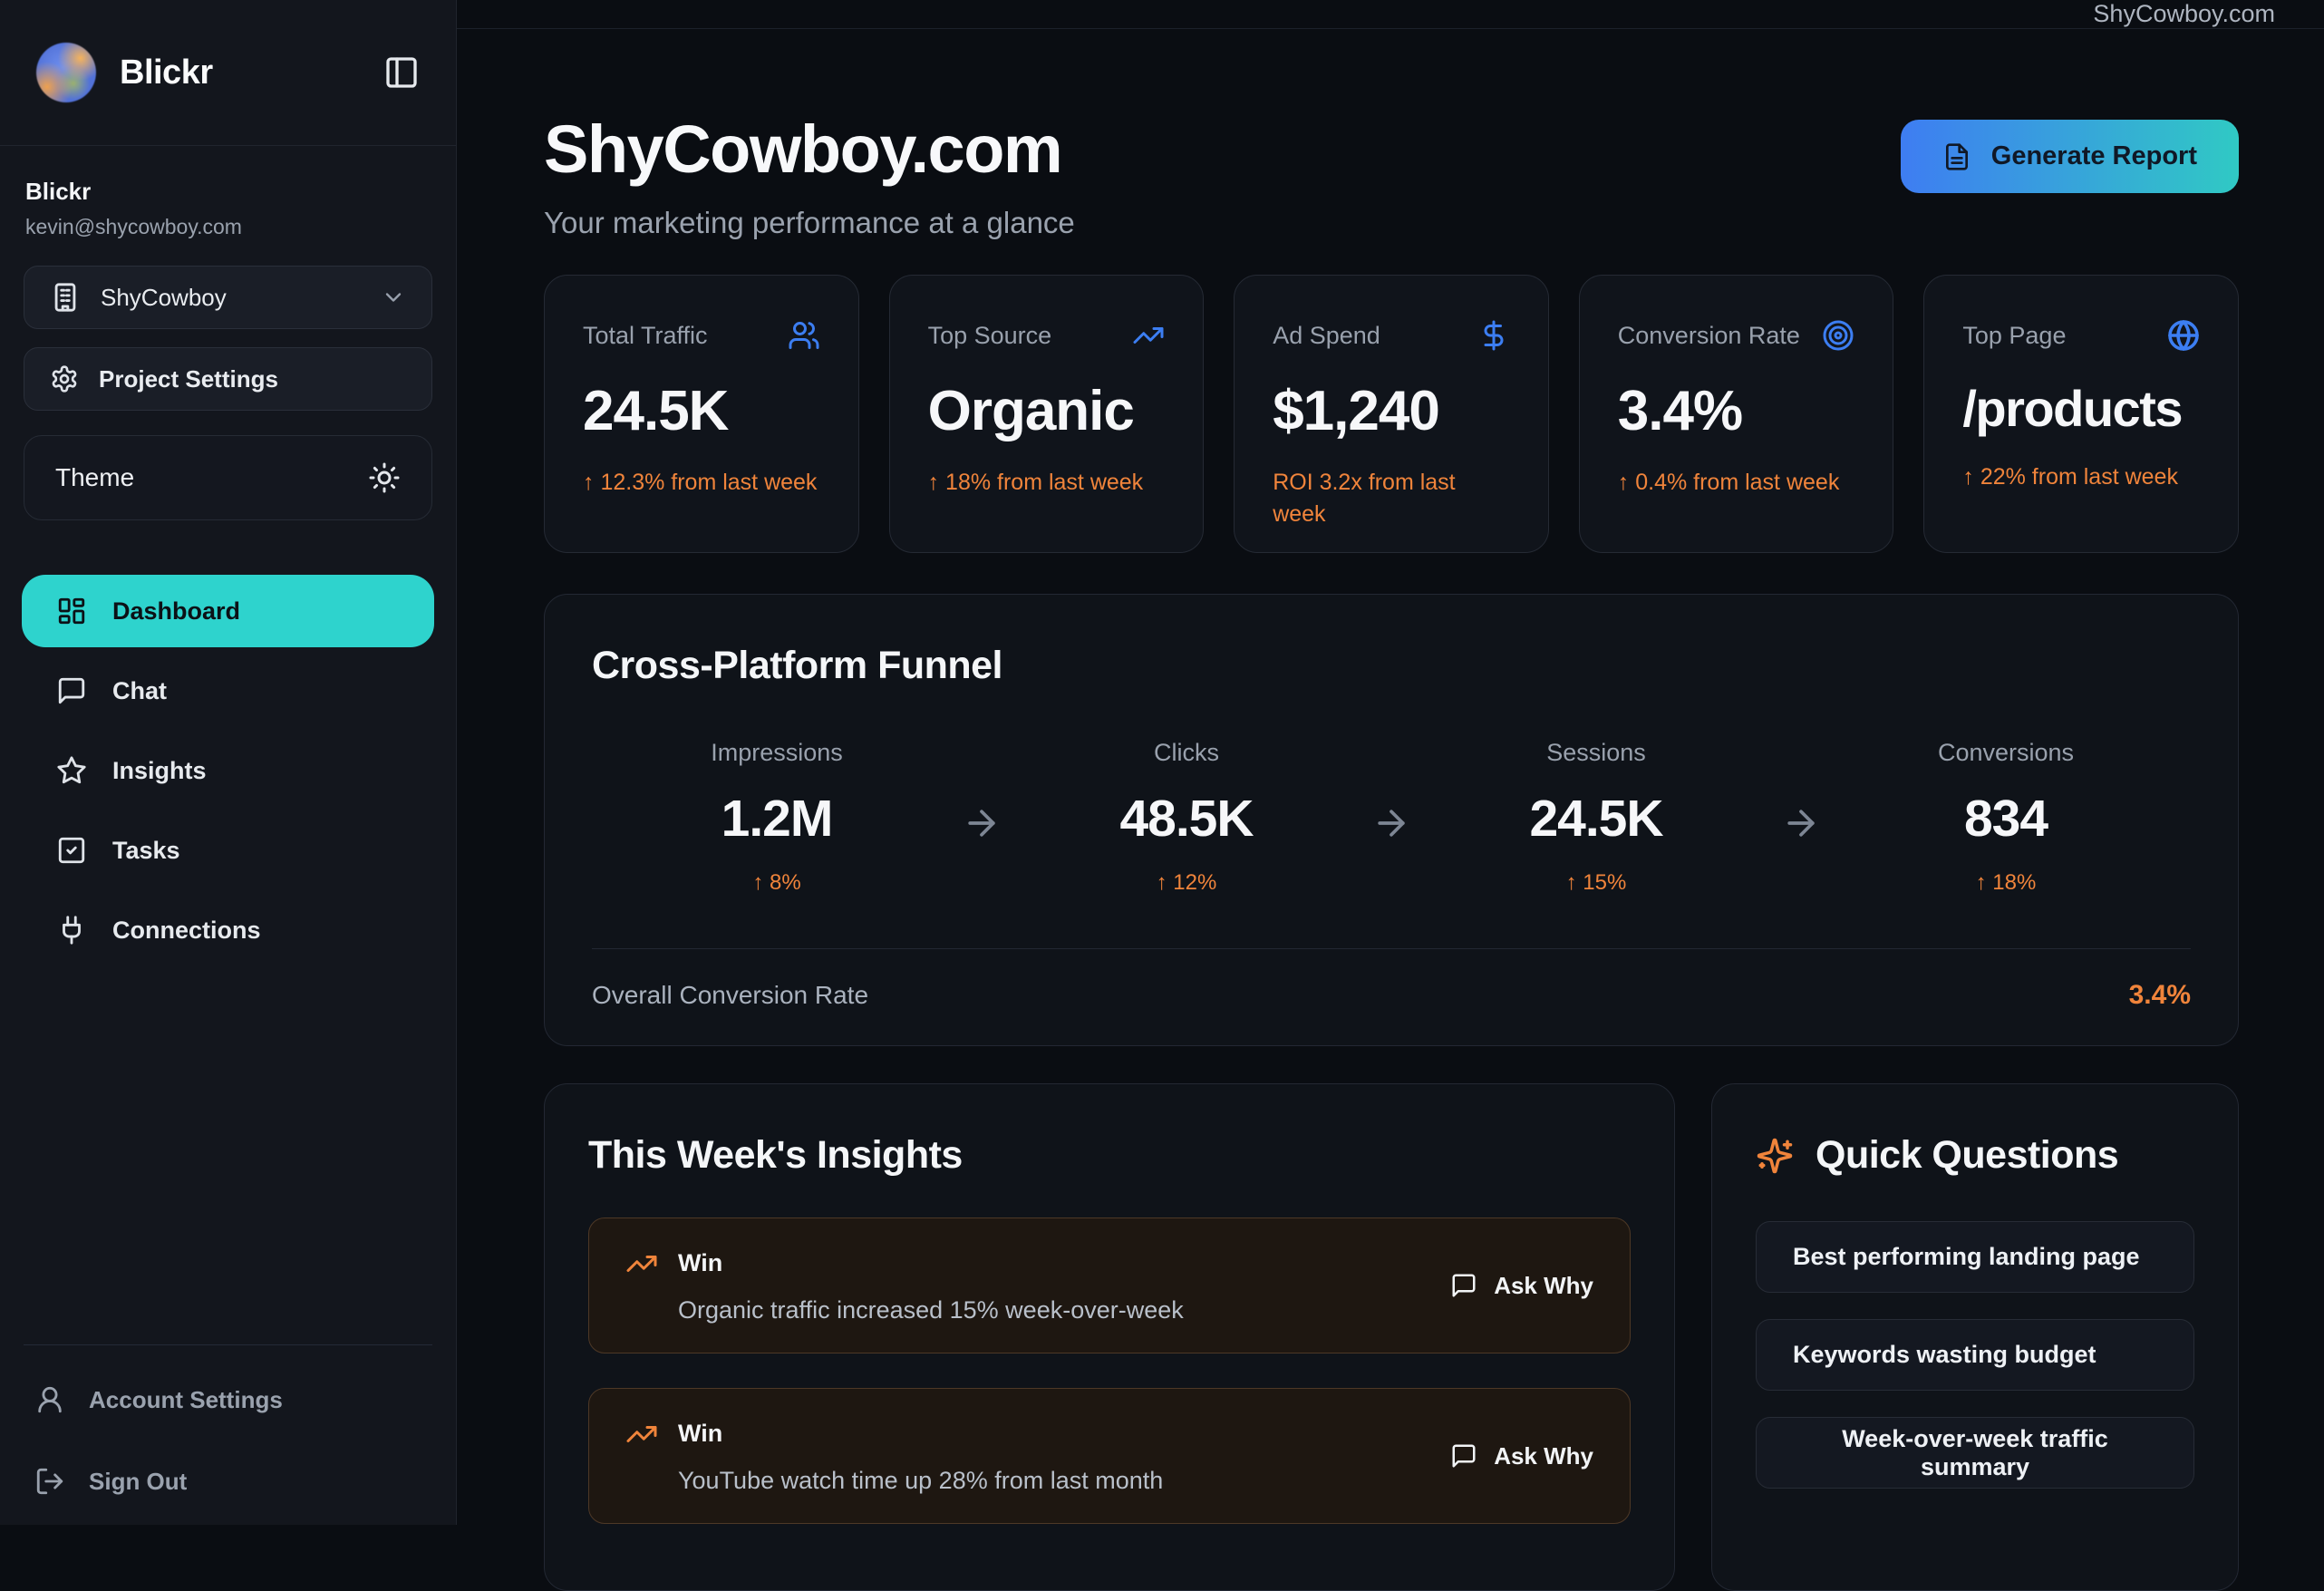  Describe the element at coordinates (775, 1155) in the screenshot. I see `insights-title: This Week's Insights` at that location.